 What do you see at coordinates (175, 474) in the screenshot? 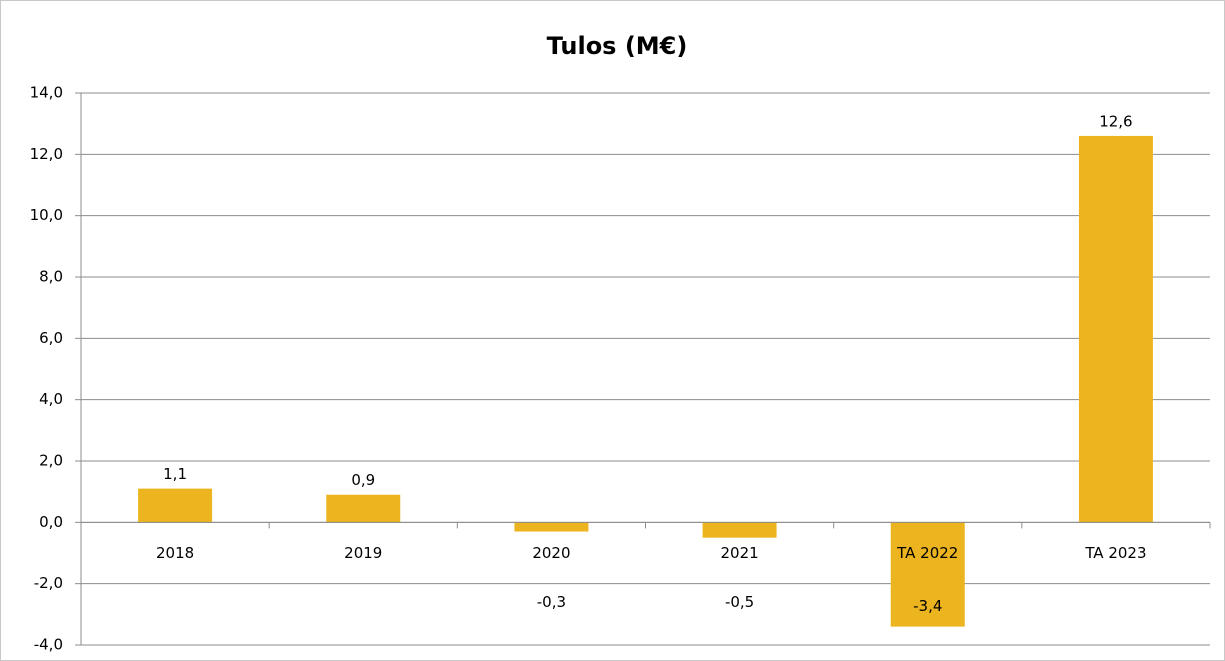
I see `data-label: 1,1` at bounding box center [175, 474].